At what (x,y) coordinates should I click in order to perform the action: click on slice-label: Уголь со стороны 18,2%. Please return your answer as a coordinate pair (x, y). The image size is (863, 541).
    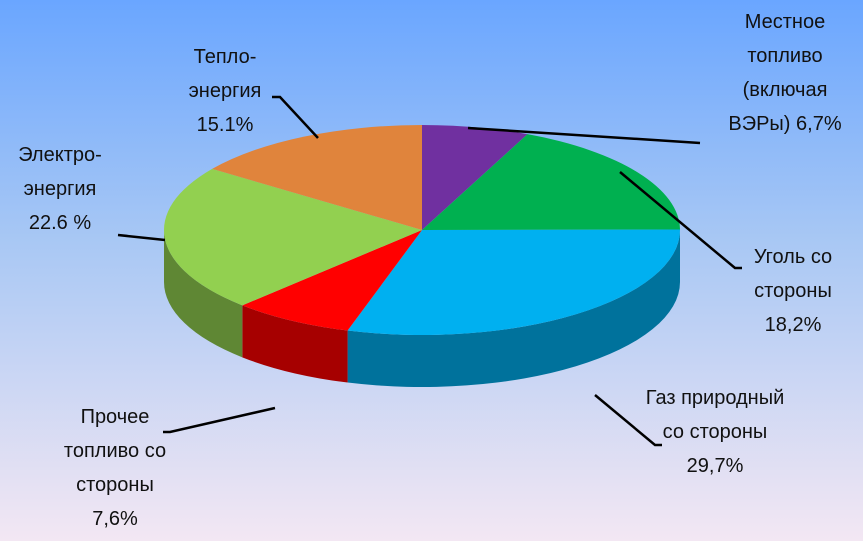
    Looking at the image, I should click on (793, 291).